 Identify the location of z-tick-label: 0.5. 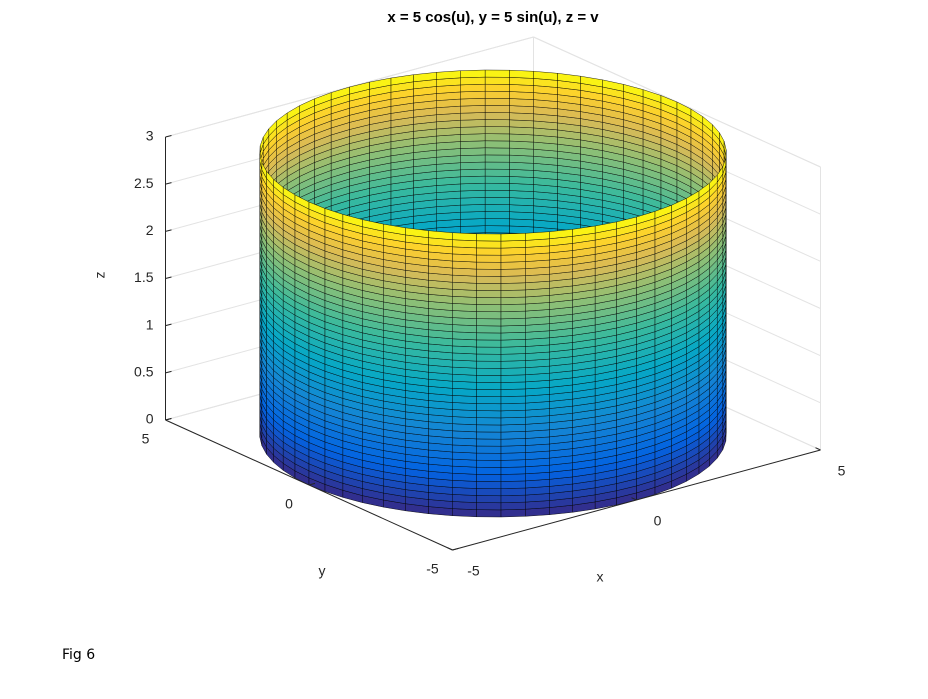
(144, 372).